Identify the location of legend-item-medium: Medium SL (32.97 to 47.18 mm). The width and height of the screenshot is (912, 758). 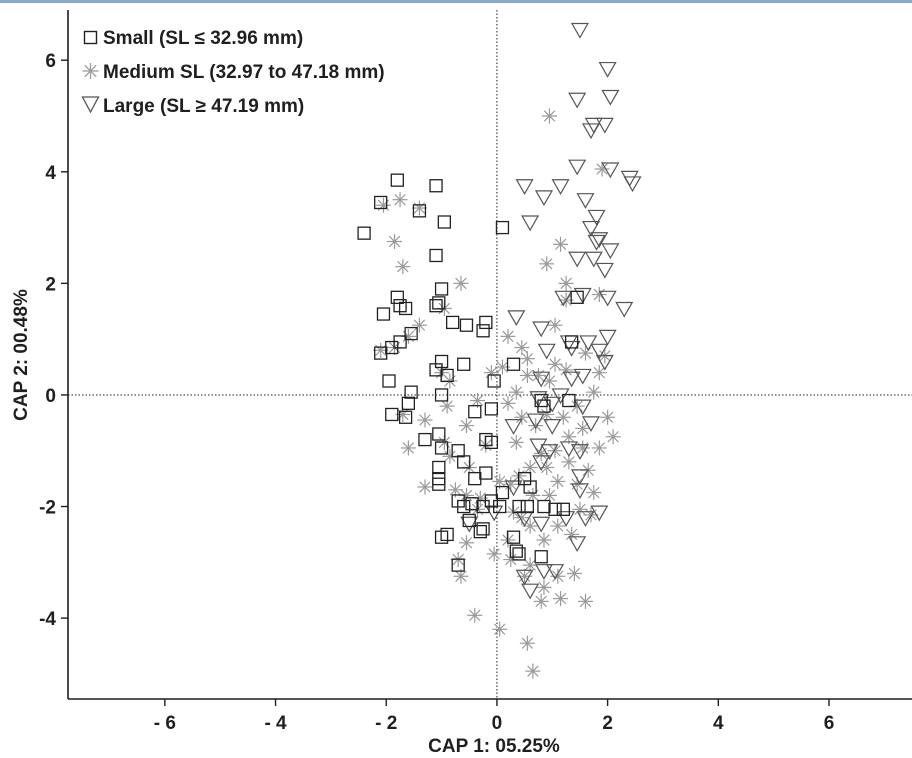
(233, 72).